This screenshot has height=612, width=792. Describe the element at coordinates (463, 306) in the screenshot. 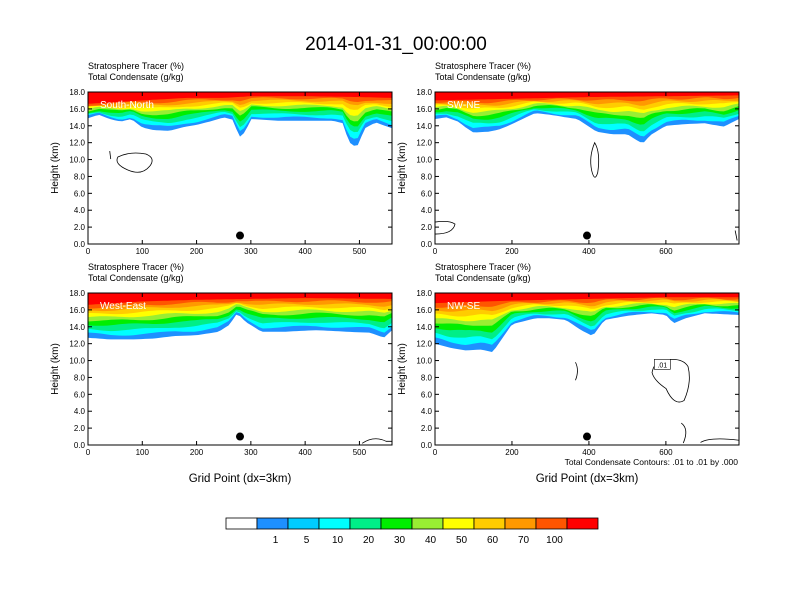

I see `cross-section-label: NW-SE` at that location.